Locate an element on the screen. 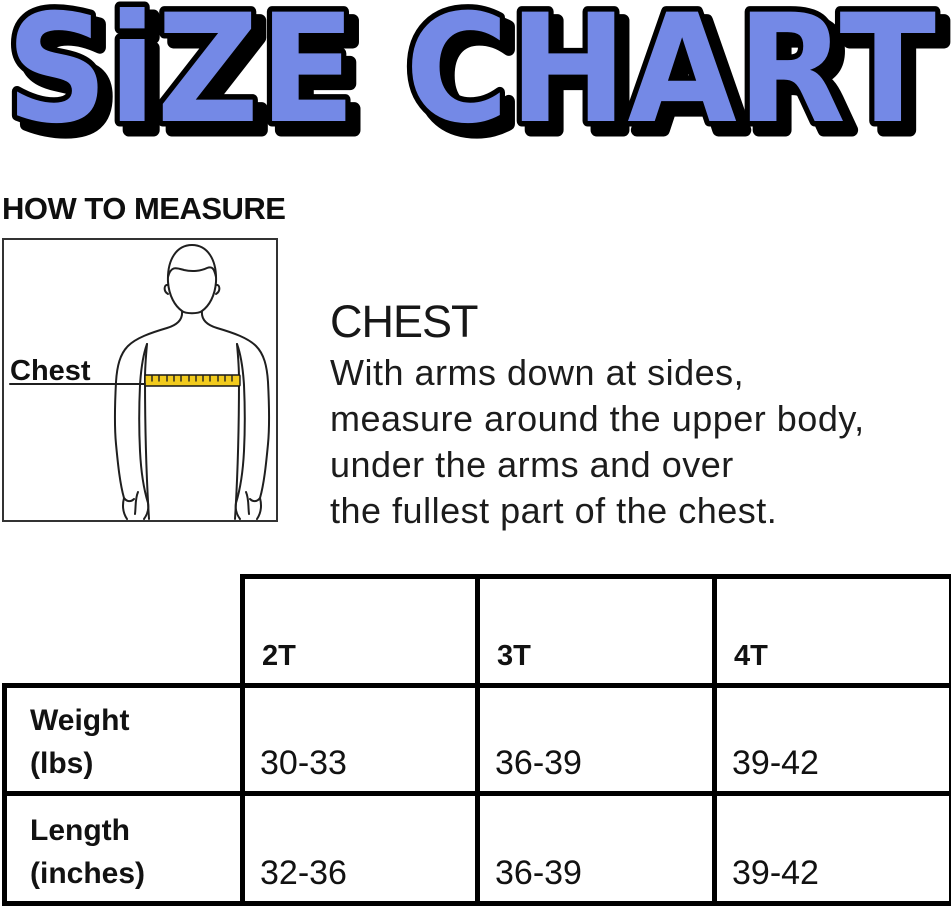  instruction-line: under the arms and over is located at coordinates (597, 465).